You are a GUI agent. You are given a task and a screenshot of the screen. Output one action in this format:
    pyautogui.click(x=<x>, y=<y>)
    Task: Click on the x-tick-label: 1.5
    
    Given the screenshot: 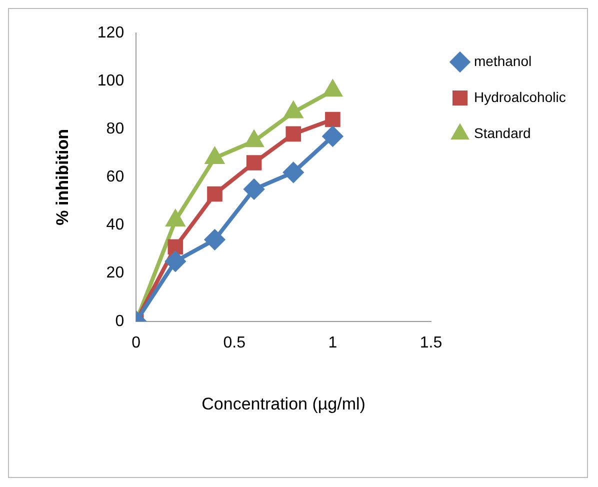 What is the action you would take?
    pyautogui.click(x=431, y=343)
    